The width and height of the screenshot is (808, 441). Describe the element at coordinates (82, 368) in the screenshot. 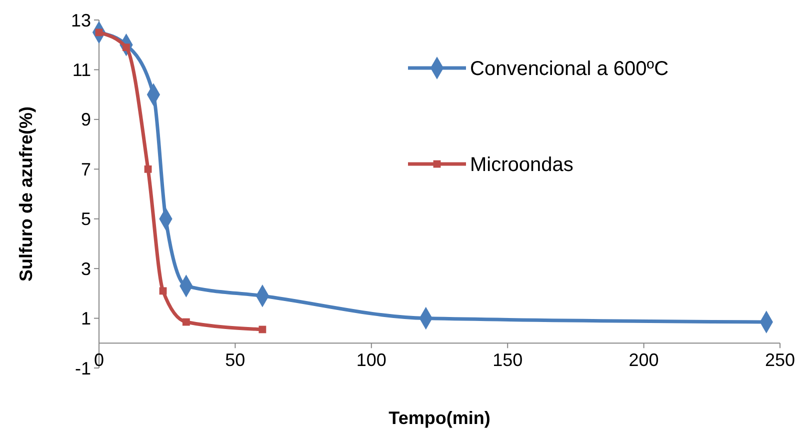

I see `y-tick-label: -1` at that location.